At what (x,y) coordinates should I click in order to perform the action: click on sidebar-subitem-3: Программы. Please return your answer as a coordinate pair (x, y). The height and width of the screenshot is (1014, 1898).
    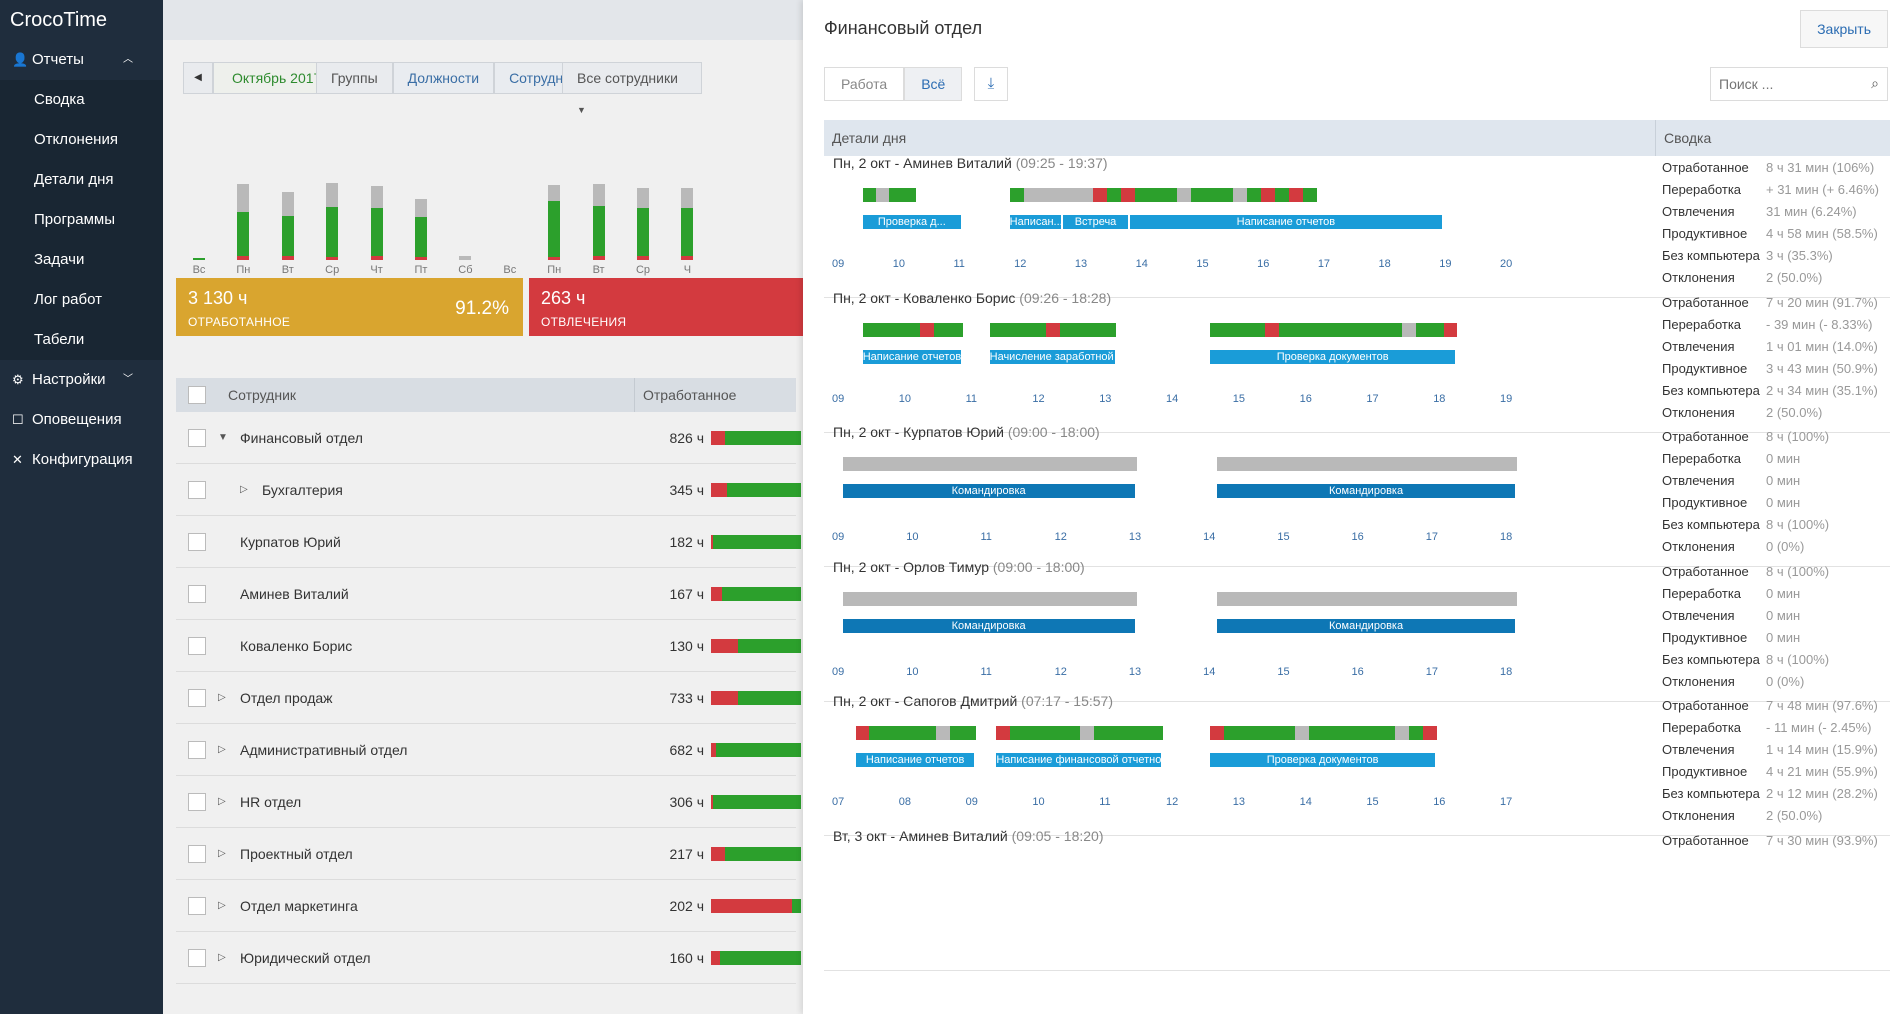
    Looking at the image, I should click on (75, 219).